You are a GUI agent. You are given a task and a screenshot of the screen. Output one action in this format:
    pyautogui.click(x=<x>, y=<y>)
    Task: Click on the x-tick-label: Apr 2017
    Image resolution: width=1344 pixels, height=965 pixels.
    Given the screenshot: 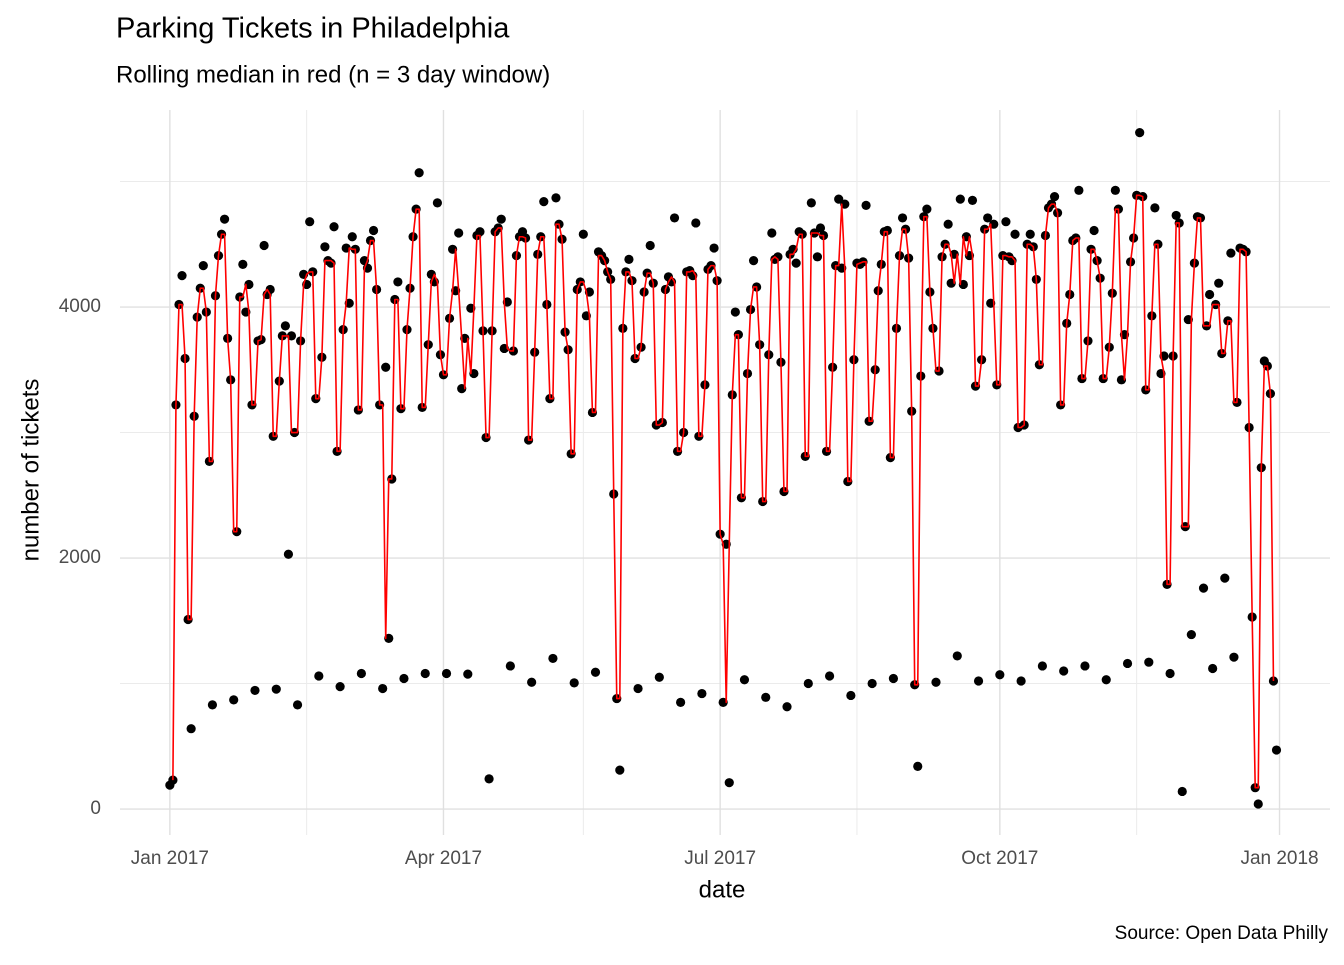 What is the action you would take?
    pyautogui.click(x=443, y=858)
    